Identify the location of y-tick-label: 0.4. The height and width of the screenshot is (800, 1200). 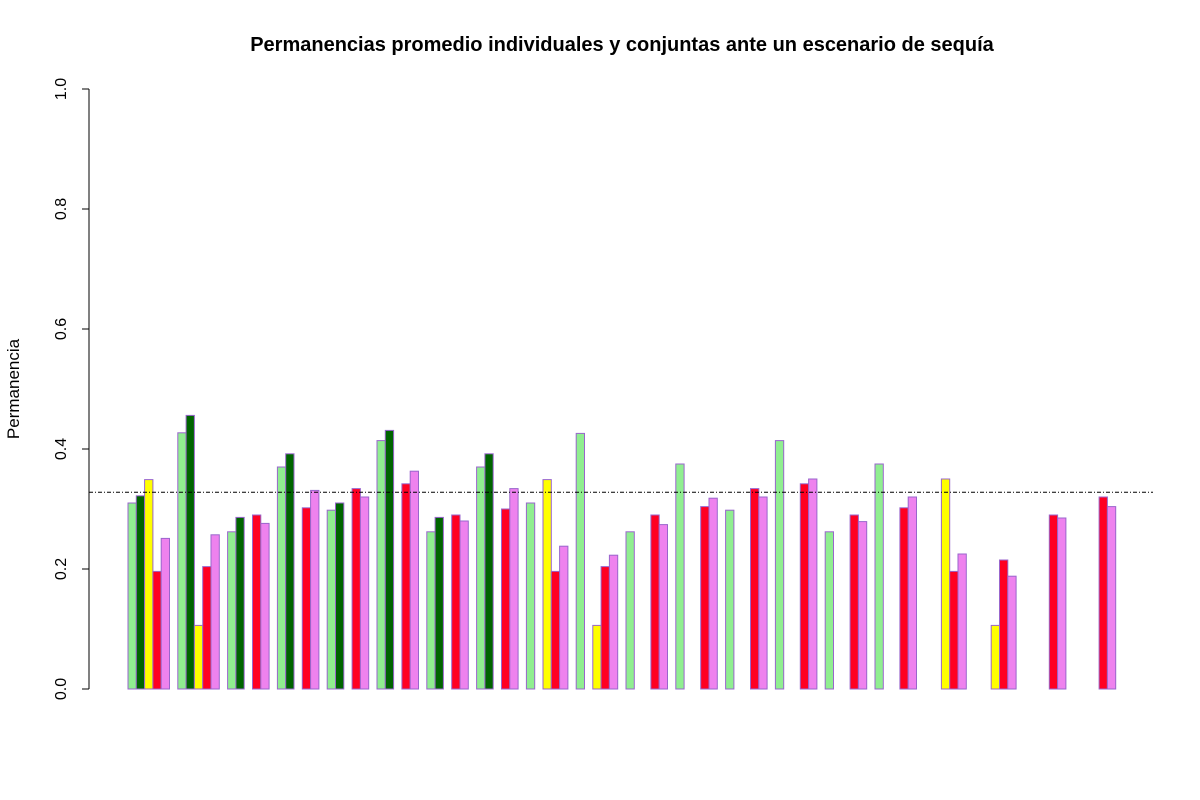
(61, 449).